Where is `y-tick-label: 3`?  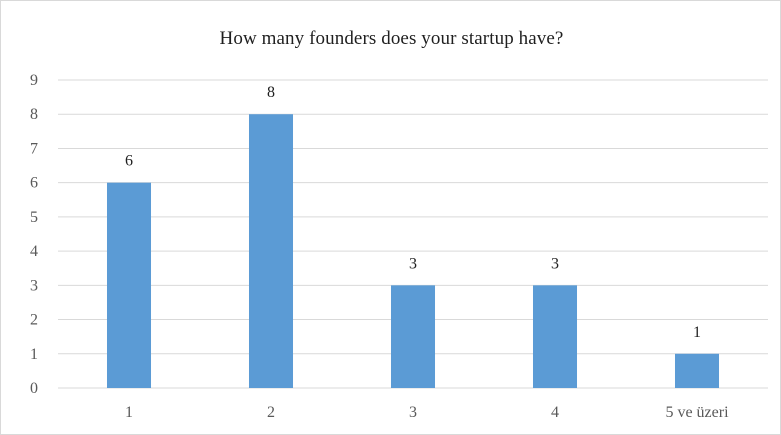
y-tick-label: 3 is located at coordinates (34, 285).